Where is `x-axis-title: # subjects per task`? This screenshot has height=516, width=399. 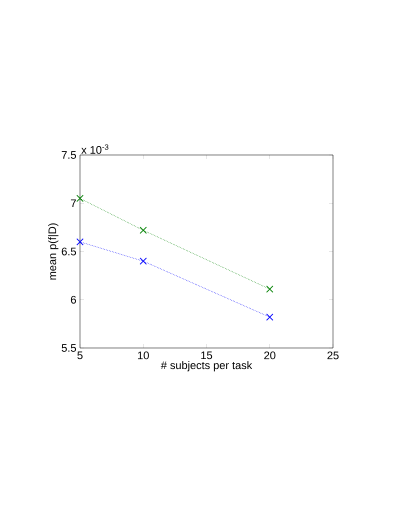 x-axis-title: # subjects per task is located at coordinates (206, 366).